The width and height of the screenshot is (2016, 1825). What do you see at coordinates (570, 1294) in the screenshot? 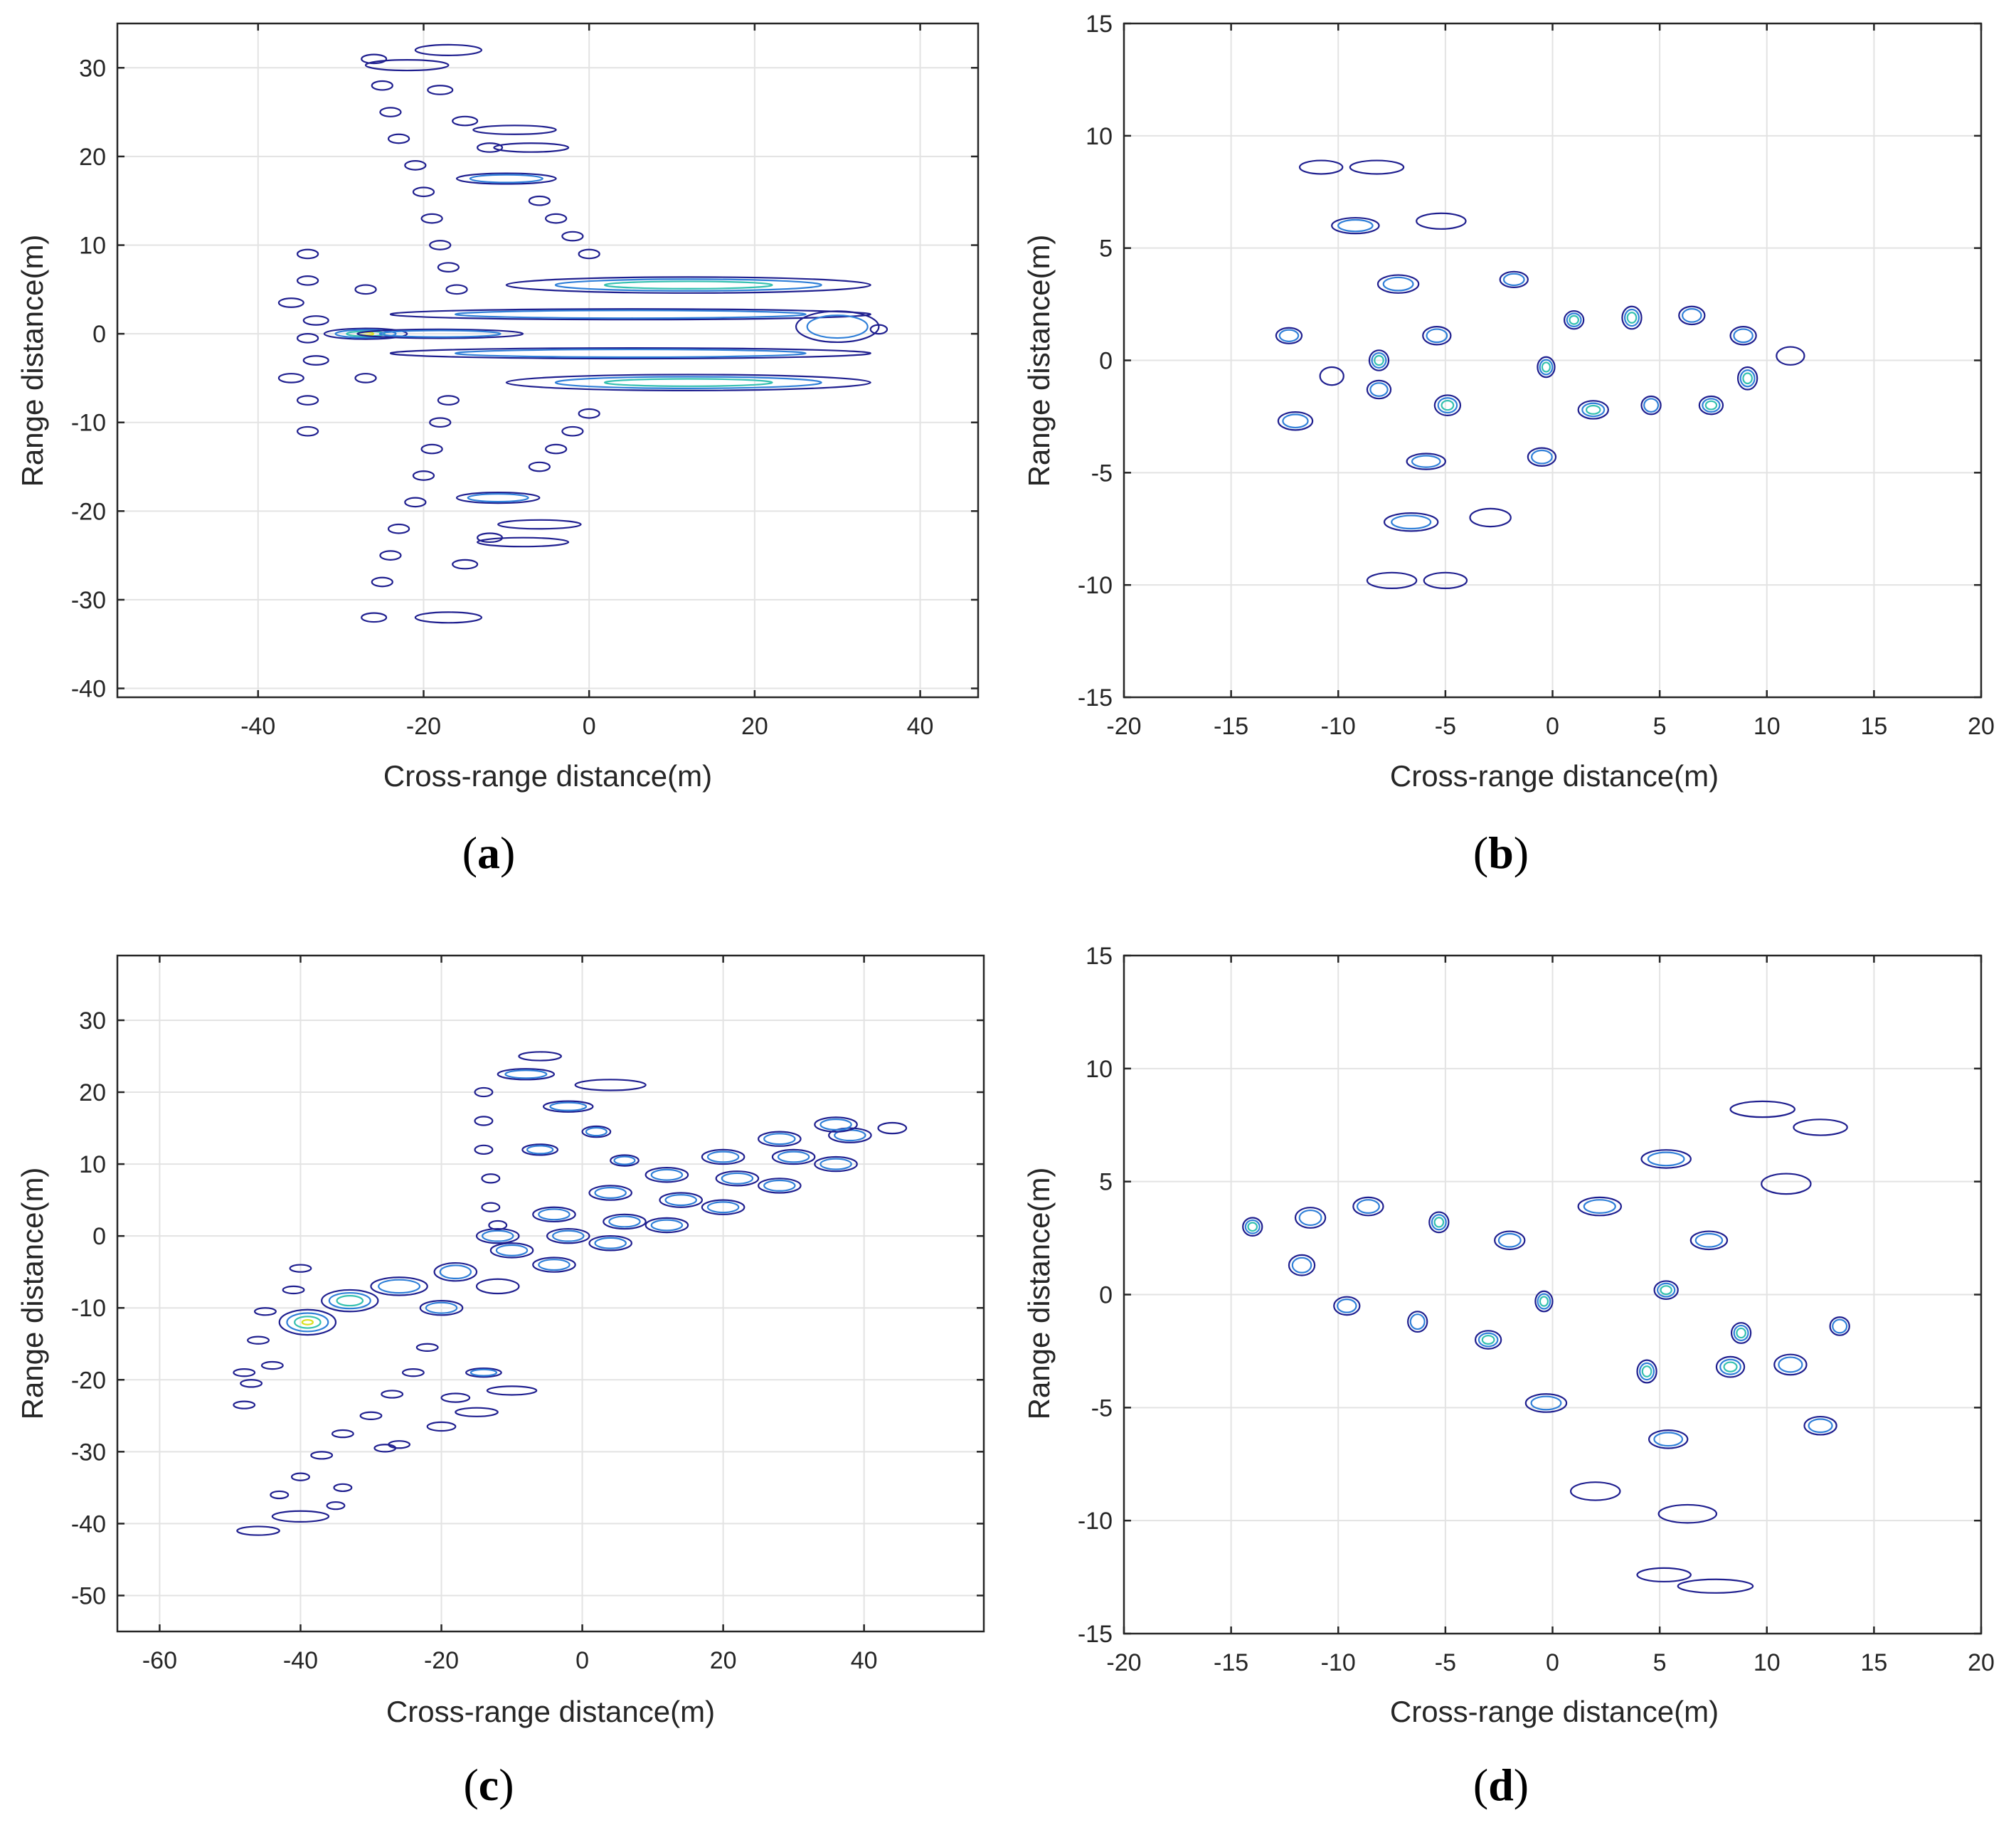
I see `contour-marks` at bounding box center [570, 1294].